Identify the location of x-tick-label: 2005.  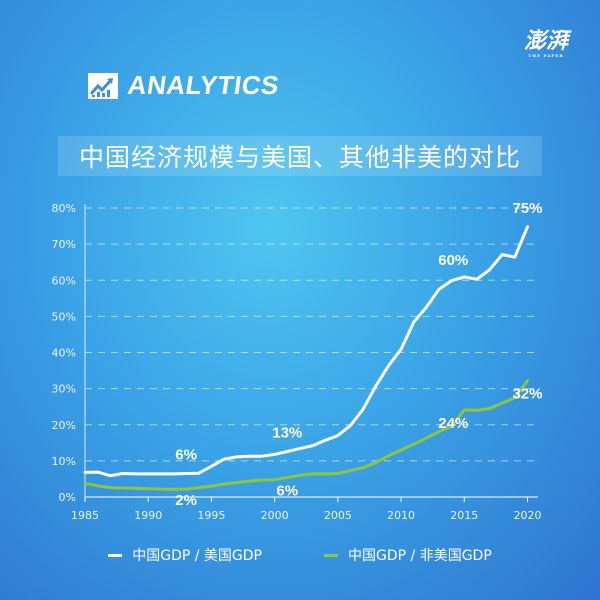
(338, 515).